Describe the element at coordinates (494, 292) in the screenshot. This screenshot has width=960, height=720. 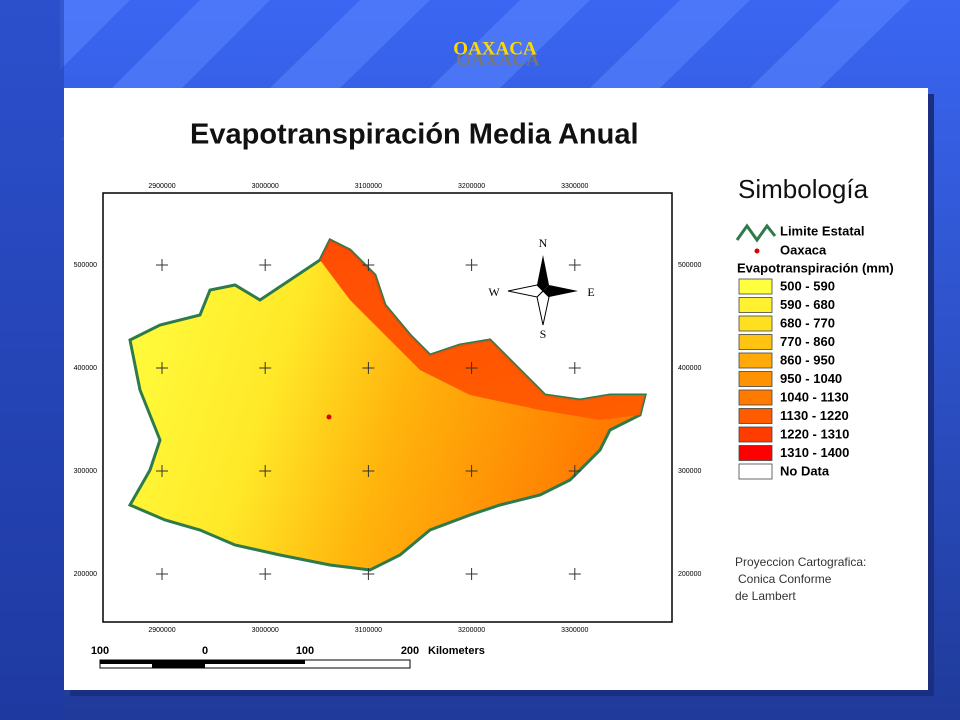
I see `compass-w: W` at that location.